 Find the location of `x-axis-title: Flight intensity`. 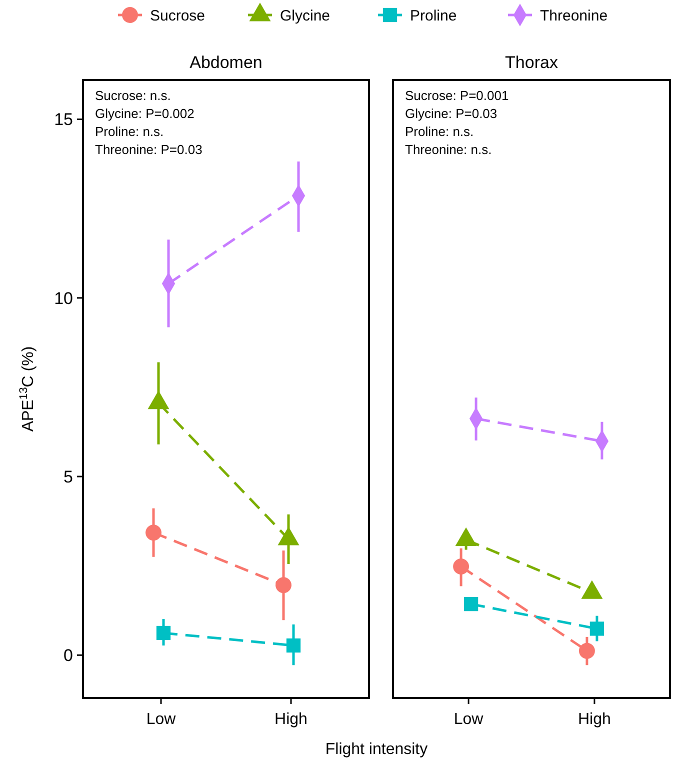

x-axis-title: Flight intensity is located at coordinates (376, 749).